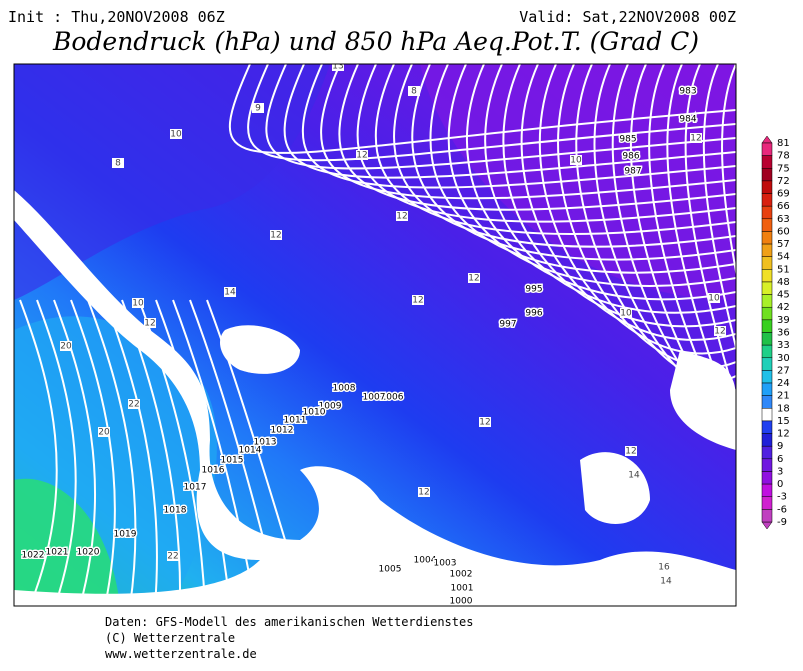  What do you see at coordinates (783, 320) in the screenshot?
I see `colorbar-label: 39` at bounding box center [783, 320].